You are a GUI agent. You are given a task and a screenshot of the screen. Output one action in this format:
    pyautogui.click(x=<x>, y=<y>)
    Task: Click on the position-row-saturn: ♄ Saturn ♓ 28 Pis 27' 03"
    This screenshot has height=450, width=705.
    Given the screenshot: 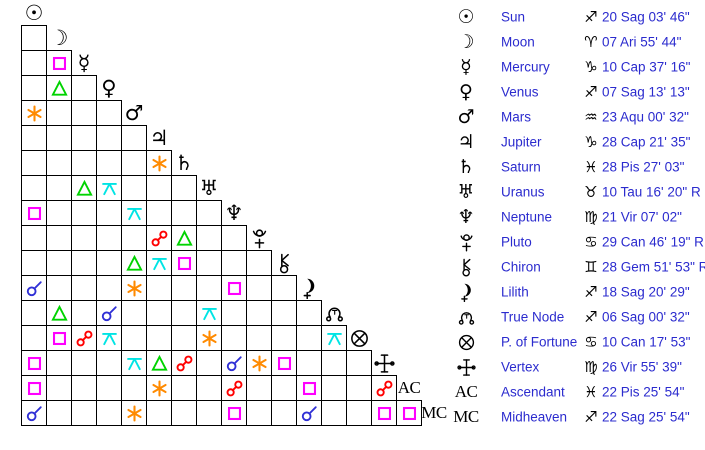 What is the action you would take?
    pyautogui.click(x=578, y=167)
    